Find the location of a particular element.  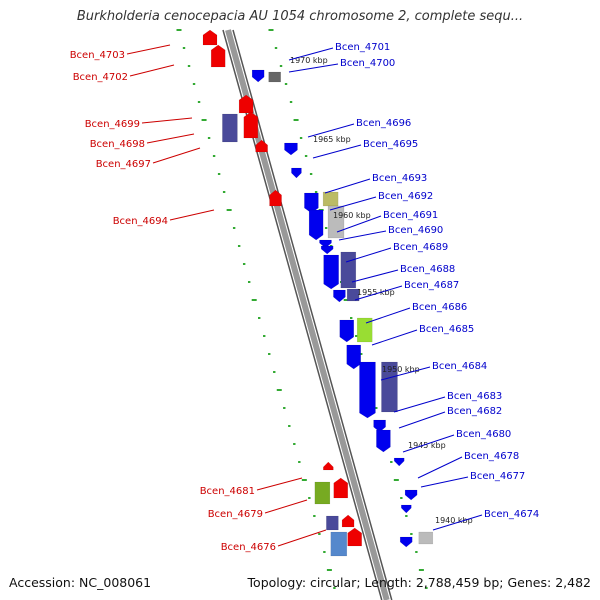

gene-label-bcen-4691: Bcen_4691 is located at coordinates (410, 215).